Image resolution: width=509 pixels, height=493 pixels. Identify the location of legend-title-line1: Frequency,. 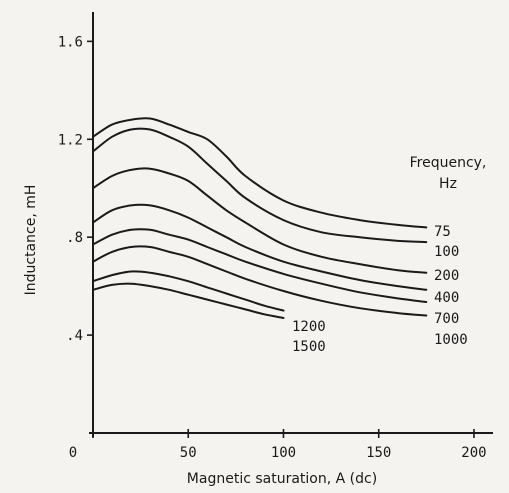
(448, 163).